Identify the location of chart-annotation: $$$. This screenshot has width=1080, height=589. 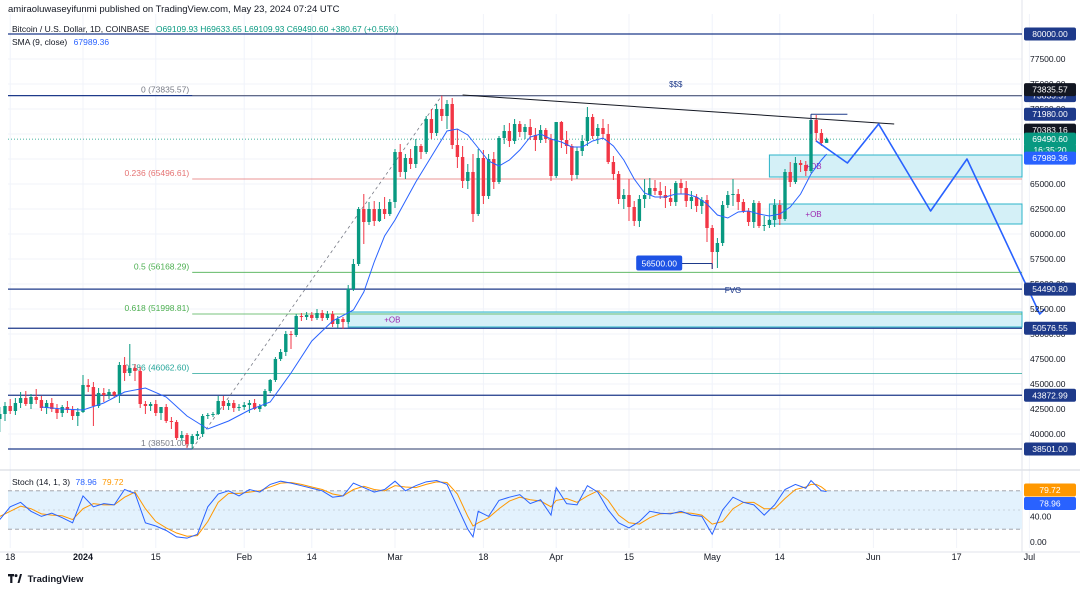
(676, 84).